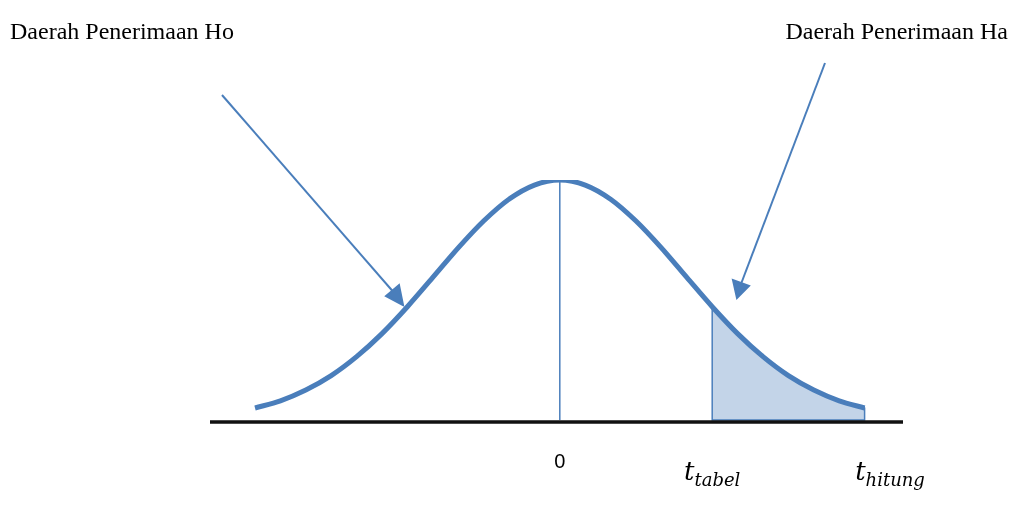  What do you see at coordinates (122, 31) in the screenshot?
I see `text: Daerah Penerimaan Ho` at bounding box center [122, 31].